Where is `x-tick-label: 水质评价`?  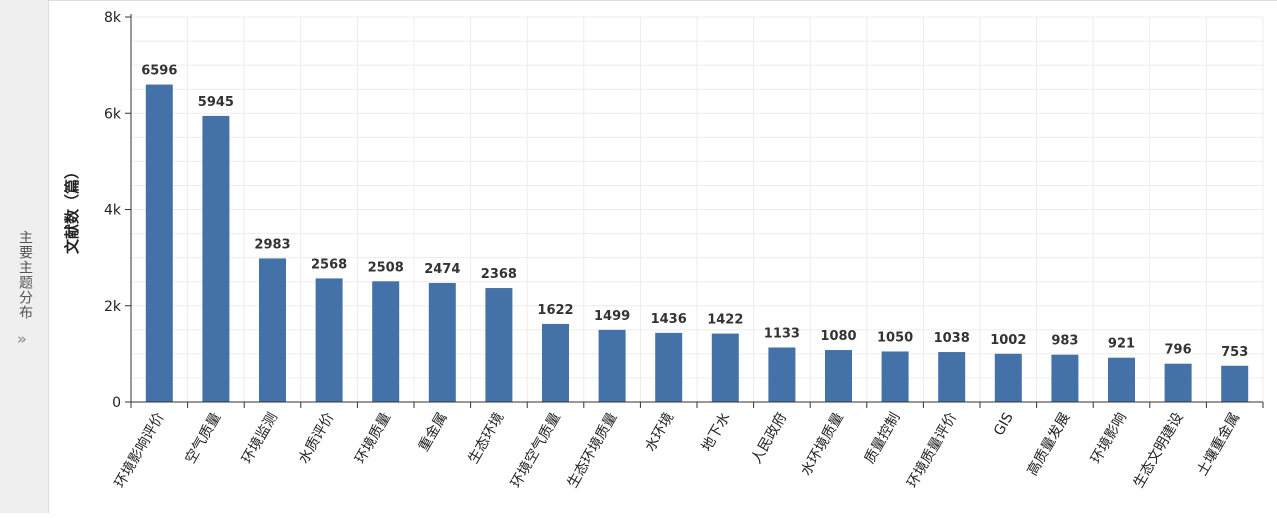 x-tick-label: 水质评价 is located at coordinates (317, 438).